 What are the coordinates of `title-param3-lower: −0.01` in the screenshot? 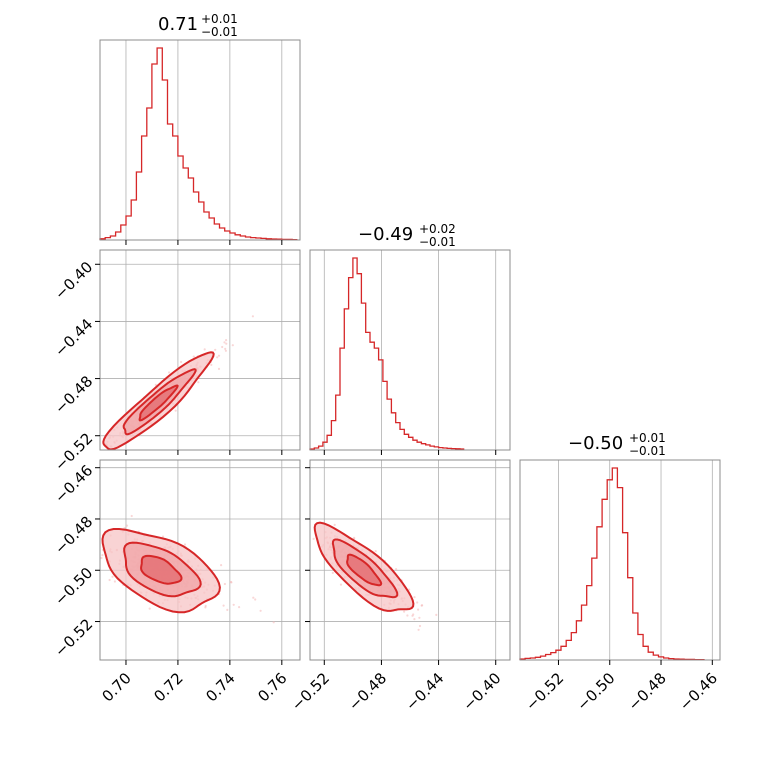 It's located at (647, 451).